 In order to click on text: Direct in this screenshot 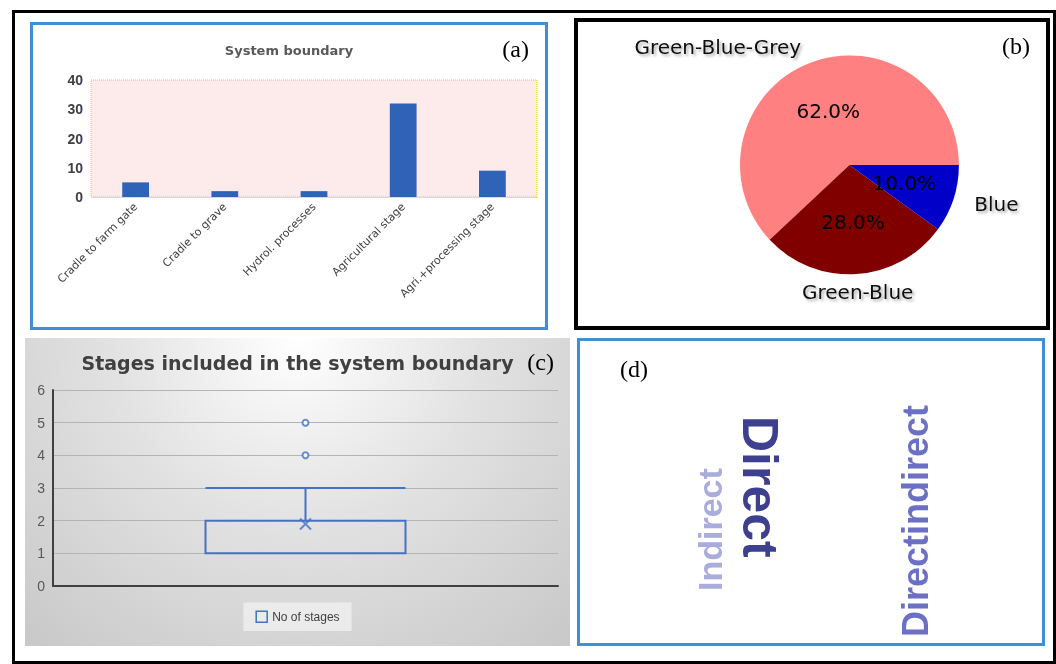, I will do `click(760, 487)`.